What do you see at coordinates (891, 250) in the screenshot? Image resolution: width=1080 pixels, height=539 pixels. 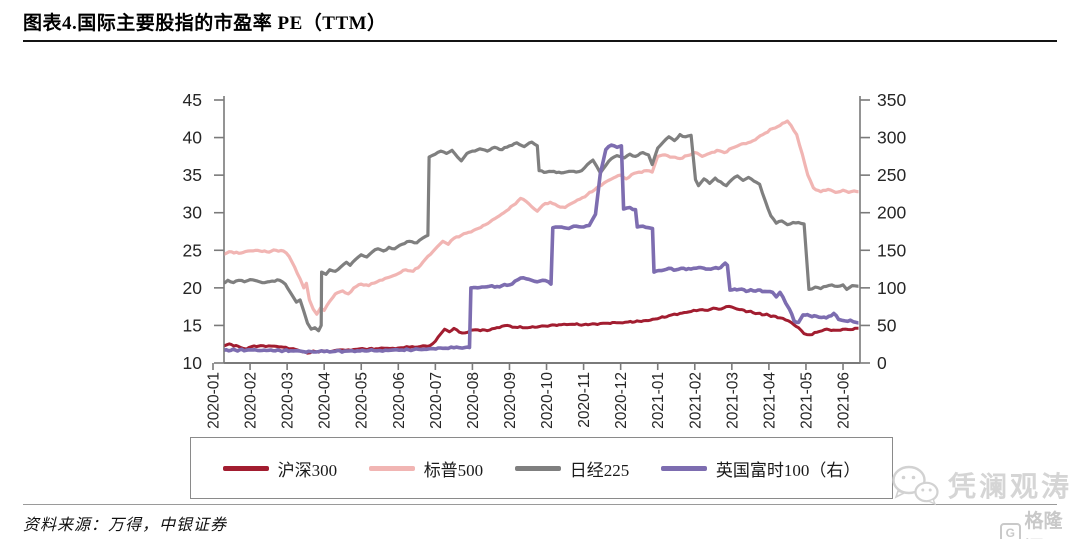 I see `right-axis-tick-label: 150` at bounding box center [891, 250].